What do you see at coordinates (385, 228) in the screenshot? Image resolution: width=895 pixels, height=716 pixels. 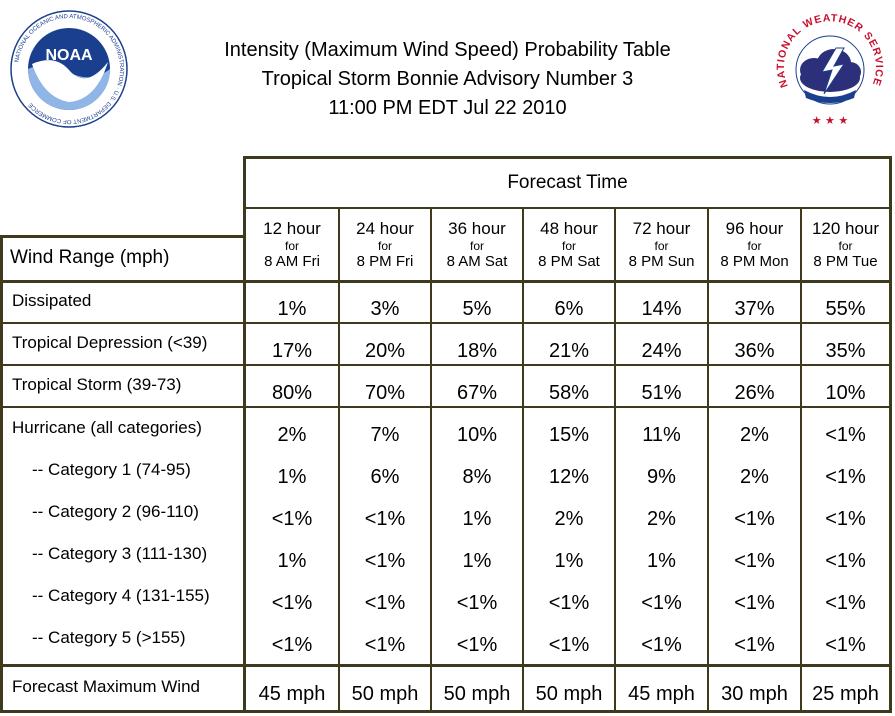 I see `column-hours: 24 hour` at bounding box center [385, 228].